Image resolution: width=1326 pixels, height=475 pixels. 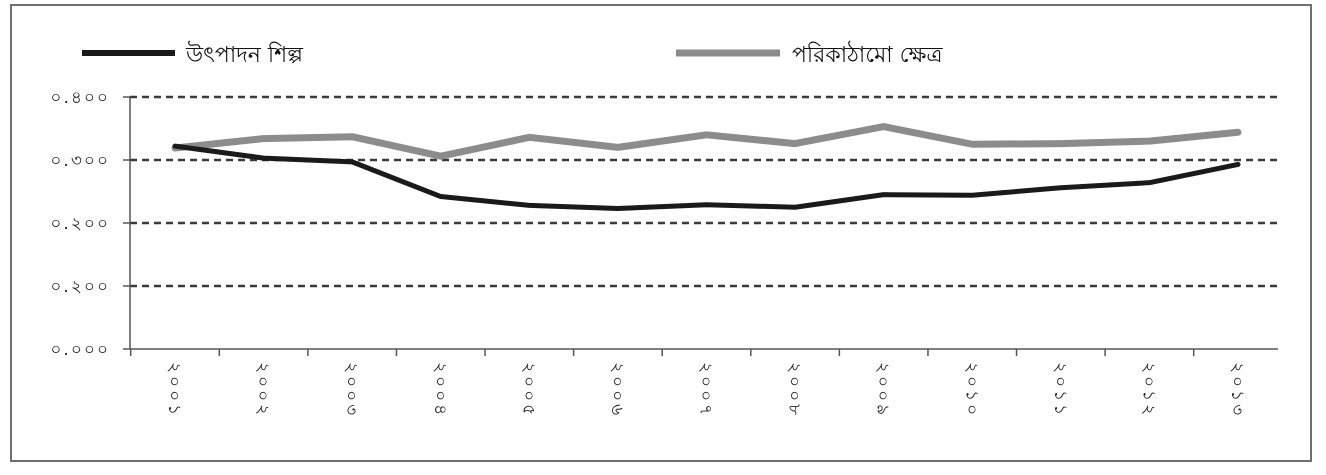 I want to click on x-tick-label-3: ২০০৪, so click(x=440, y=390).